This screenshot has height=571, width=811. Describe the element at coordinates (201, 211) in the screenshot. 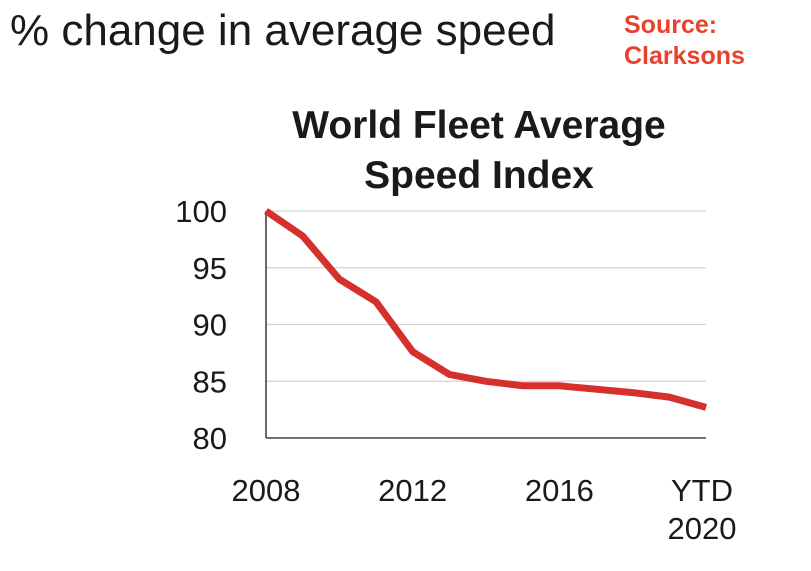

I see `y-tick-label: 100` at that location.